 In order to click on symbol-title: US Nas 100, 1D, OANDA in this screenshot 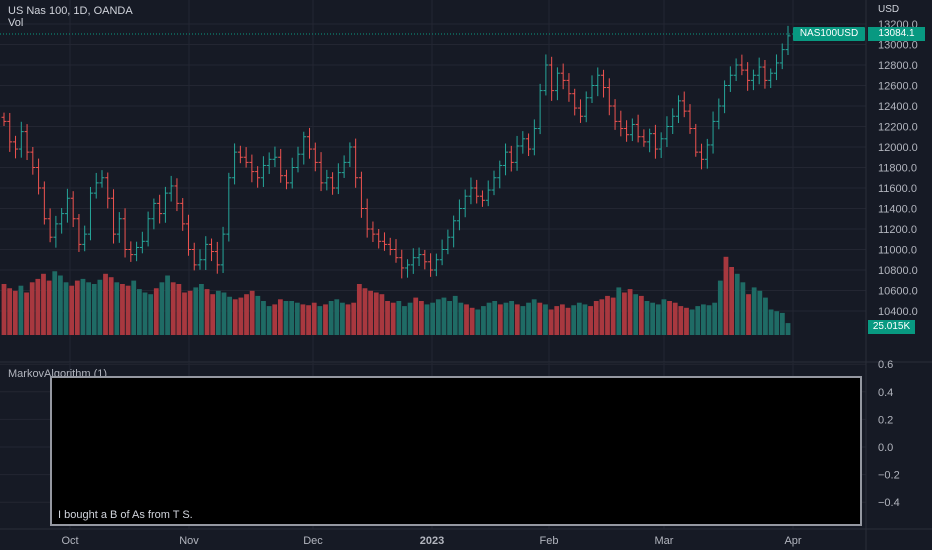, I will do `click(70, 11)`.